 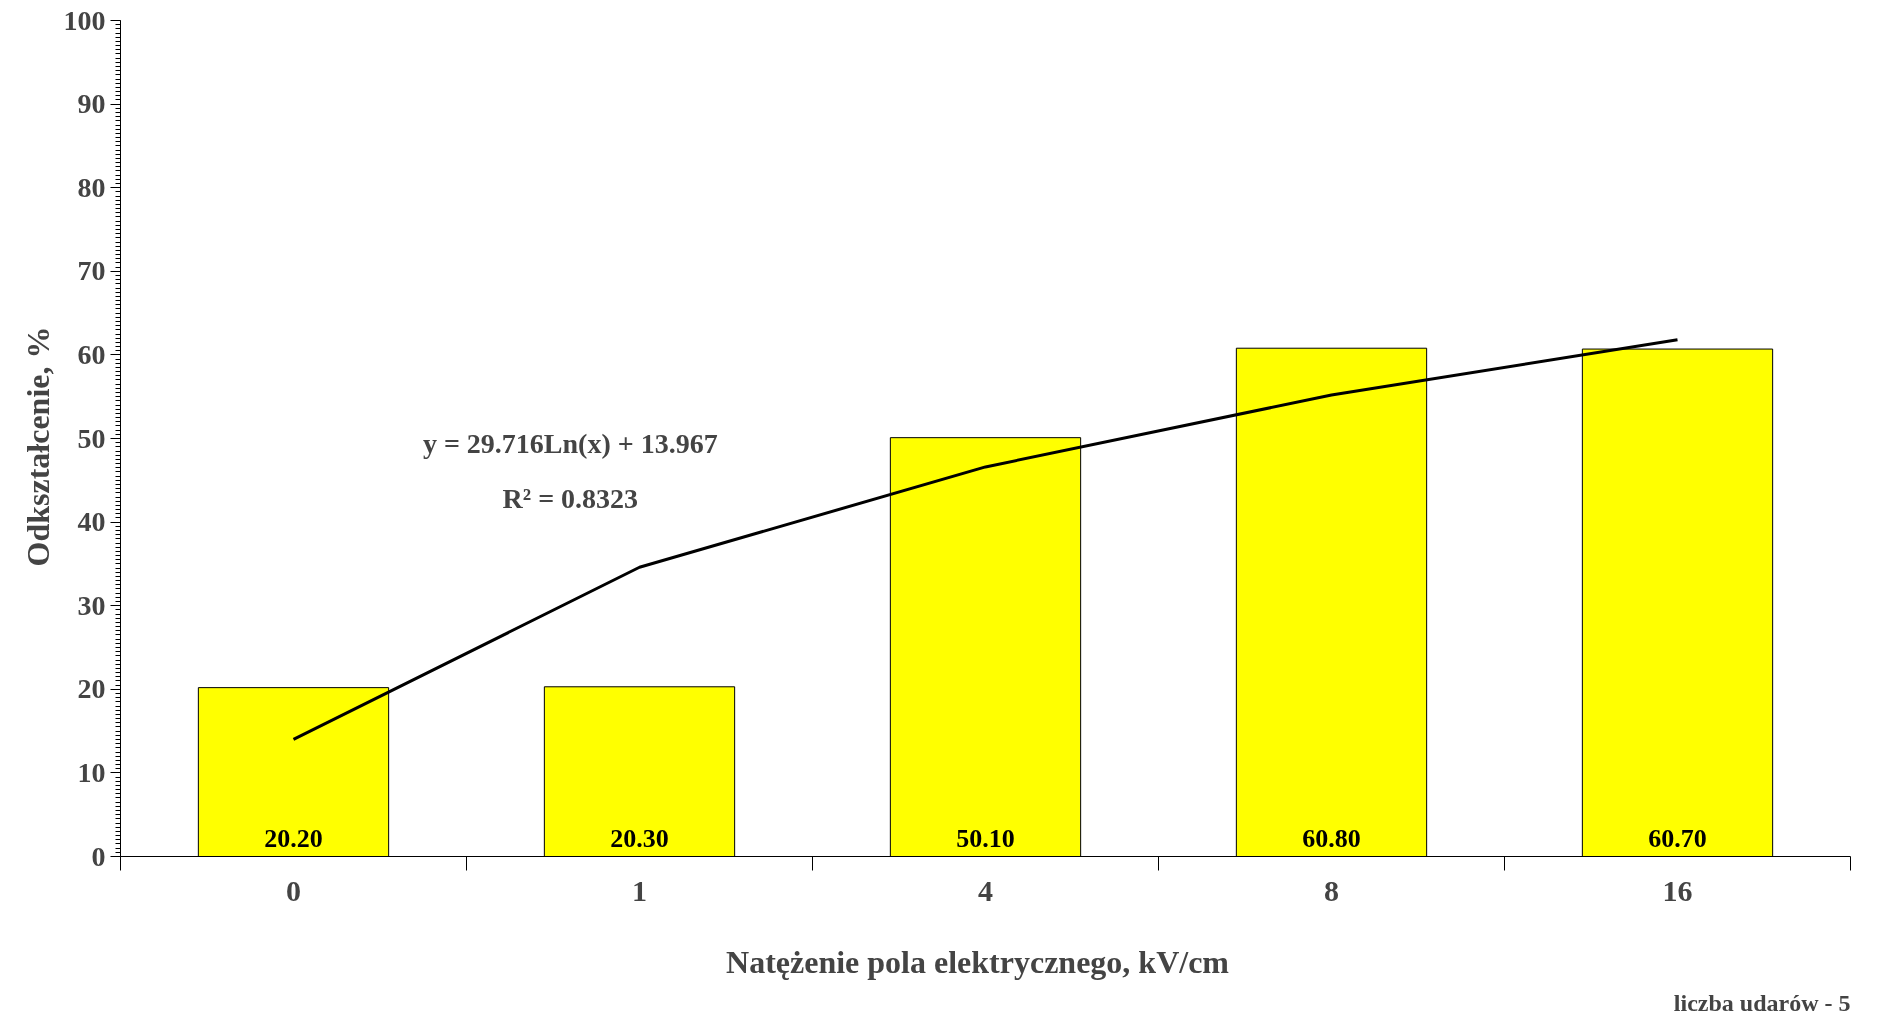 What do you see at coordinates (1677, 838) in the screenshot?
I see `data-label: 60.70` at bounding box center [1677, 838].